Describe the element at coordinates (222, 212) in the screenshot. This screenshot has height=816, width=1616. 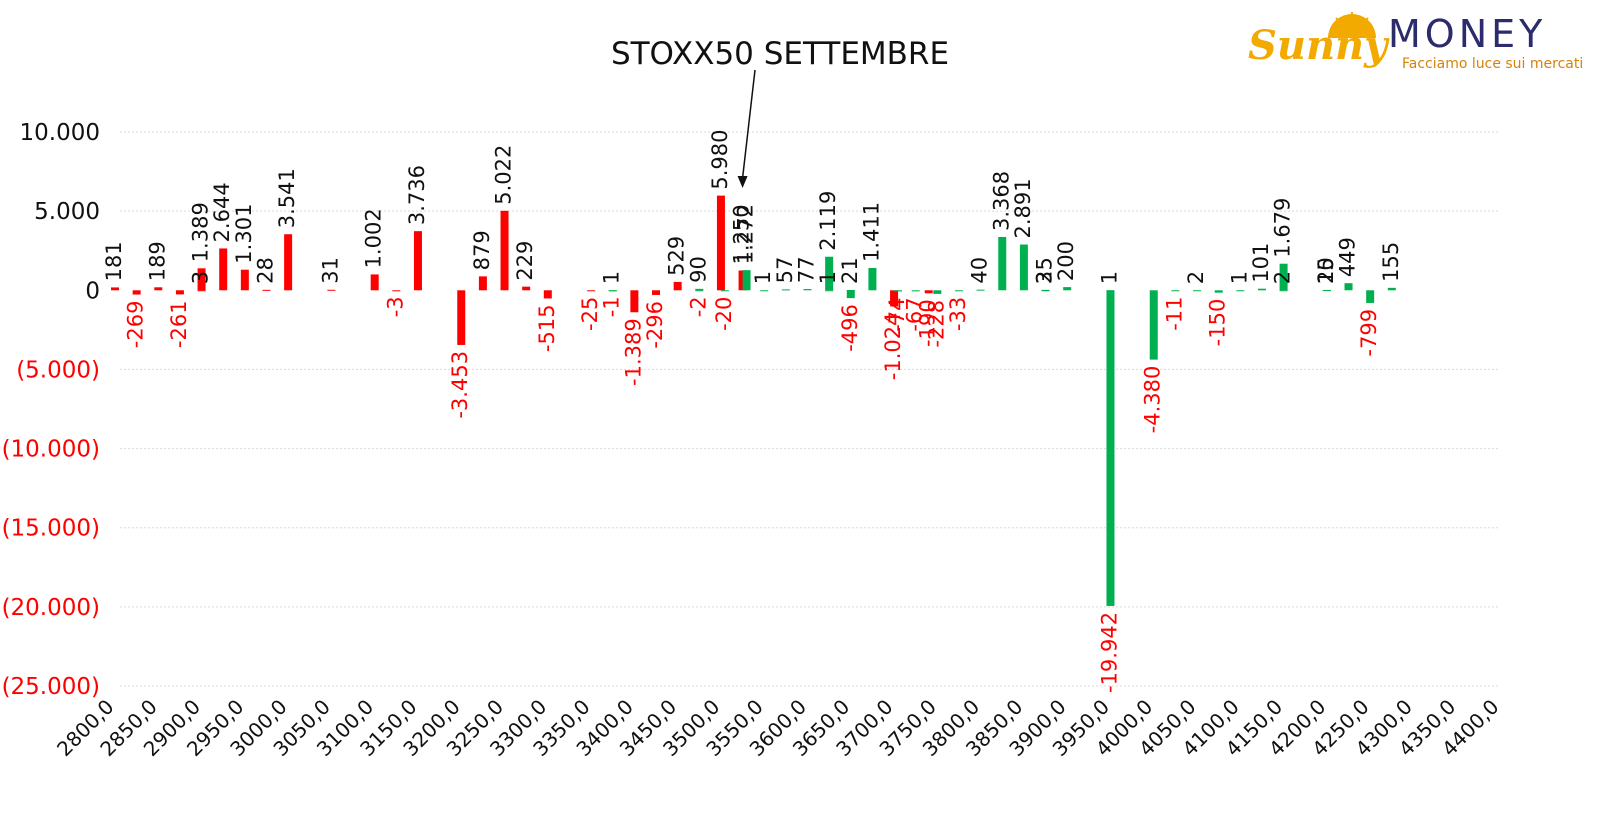
I see `bar-value-label: 2.644` at that location.